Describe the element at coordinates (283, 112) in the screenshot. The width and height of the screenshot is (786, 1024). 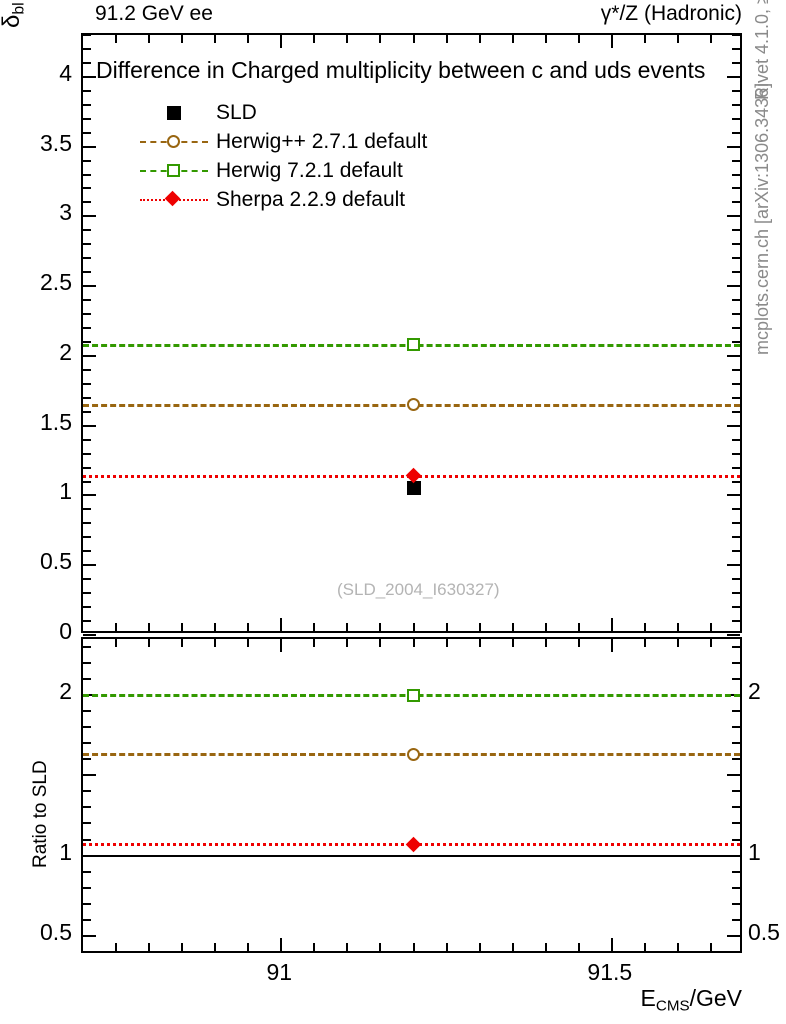
I see `legend-item-sld: SLD` at that location.